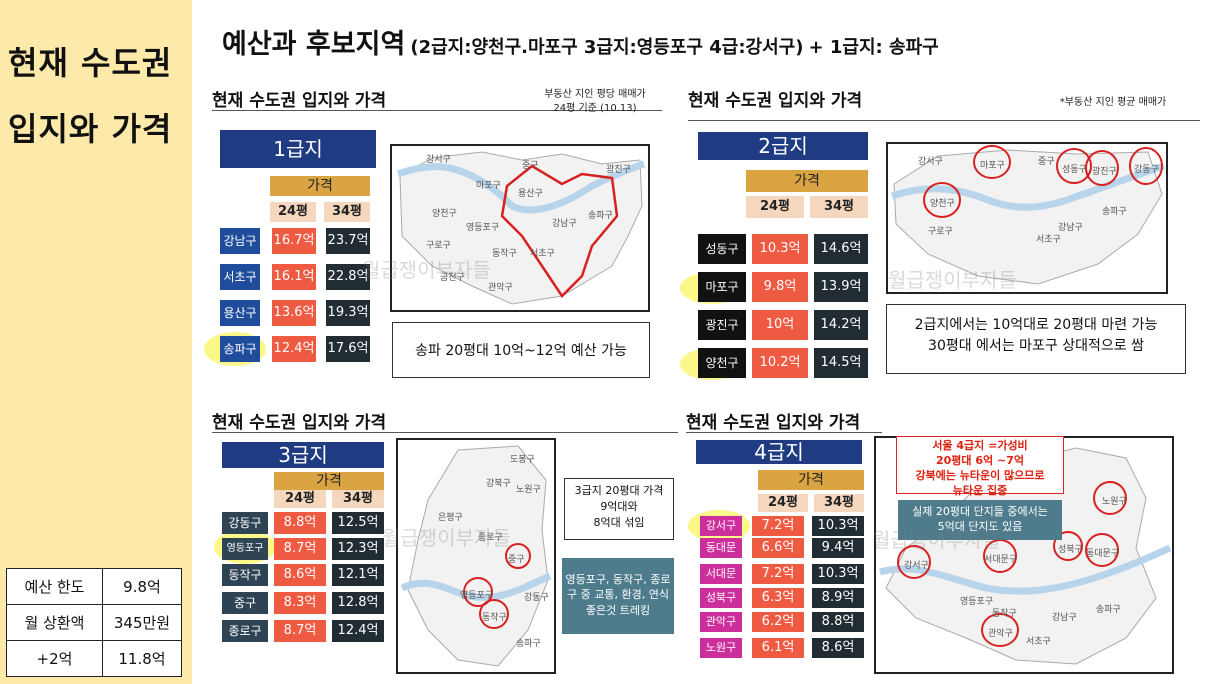  Describe the element at coordinates (54, 658) in the screenshot. I see `budget-label: +2억` at that location.